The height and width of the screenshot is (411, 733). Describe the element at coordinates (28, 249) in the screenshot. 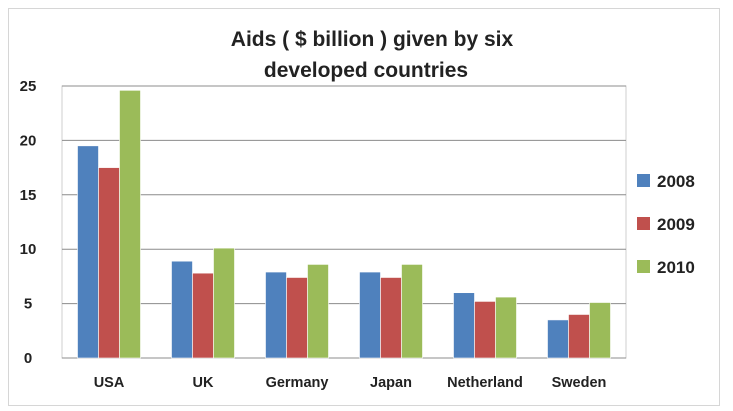

I see `y-tick-label: 10` at that location.